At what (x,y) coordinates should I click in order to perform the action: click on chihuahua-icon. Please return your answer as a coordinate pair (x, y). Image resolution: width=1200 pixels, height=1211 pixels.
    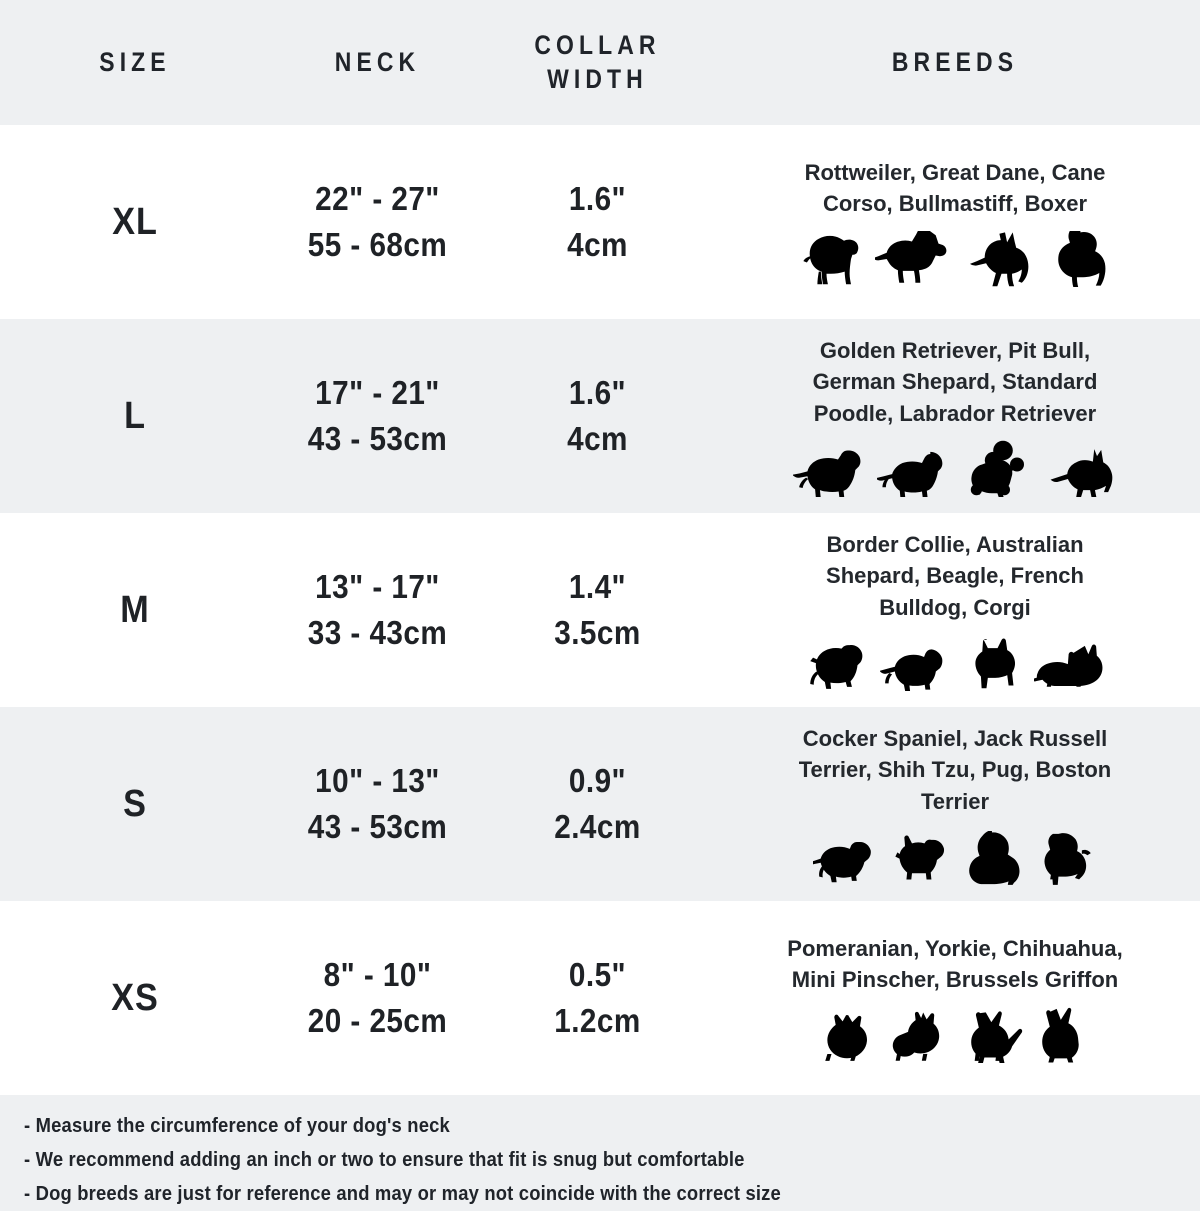
    Looking at the image, I should click on (997, 1037).